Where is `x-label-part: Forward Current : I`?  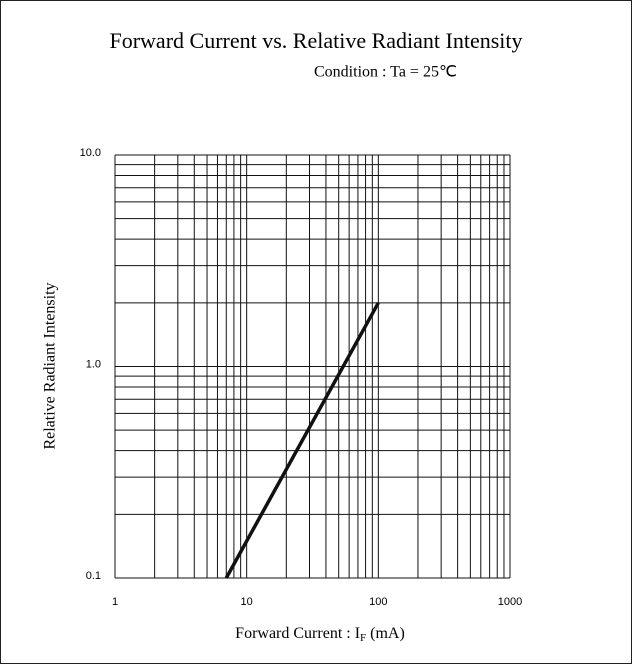
x-label-part: Forward Current : I is located at coordinates (297, 633).